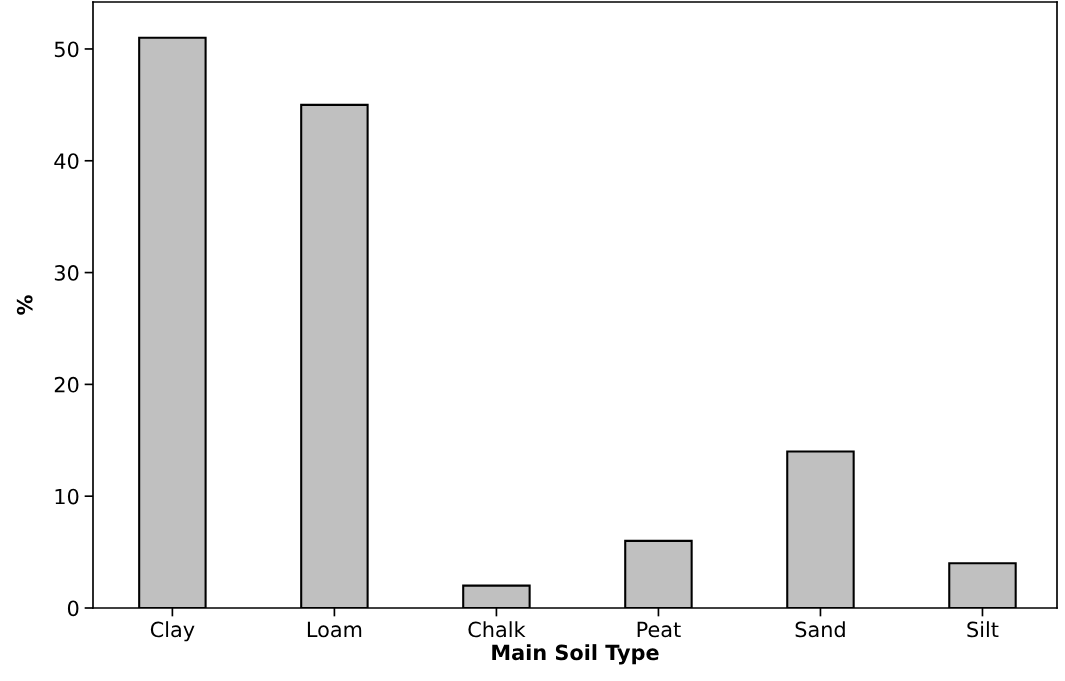  What do you see at coordinates (172, 631) in the screenshot?
I see `x-tick-label: Clay` at bounding box center [172, 631].